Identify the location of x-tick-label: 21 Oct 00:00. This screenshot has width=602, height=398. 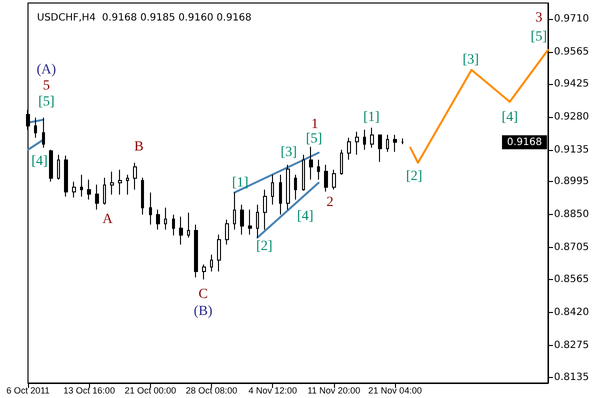
(150, 391).